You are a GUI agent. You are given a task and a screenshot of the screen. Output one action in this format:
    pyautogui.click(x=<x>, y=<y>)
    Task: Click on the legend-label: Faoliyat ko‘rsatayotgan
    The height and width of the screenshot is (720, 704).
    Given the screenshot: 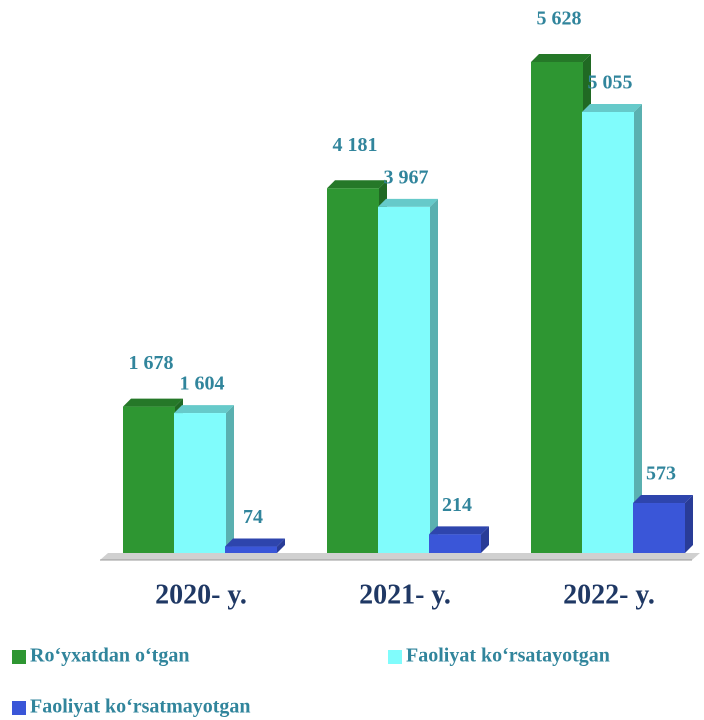 What is the action you would take?
    pyautogui.click(x=508, y=656)
    